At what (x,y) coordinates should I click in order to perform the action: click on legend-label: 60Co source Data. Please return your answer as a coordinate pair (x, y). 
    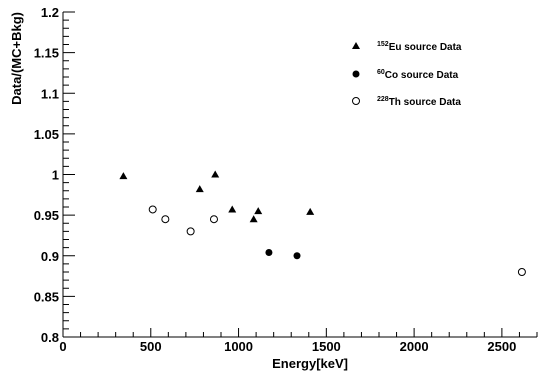
    Looking at the image, I should click on (418, 75).